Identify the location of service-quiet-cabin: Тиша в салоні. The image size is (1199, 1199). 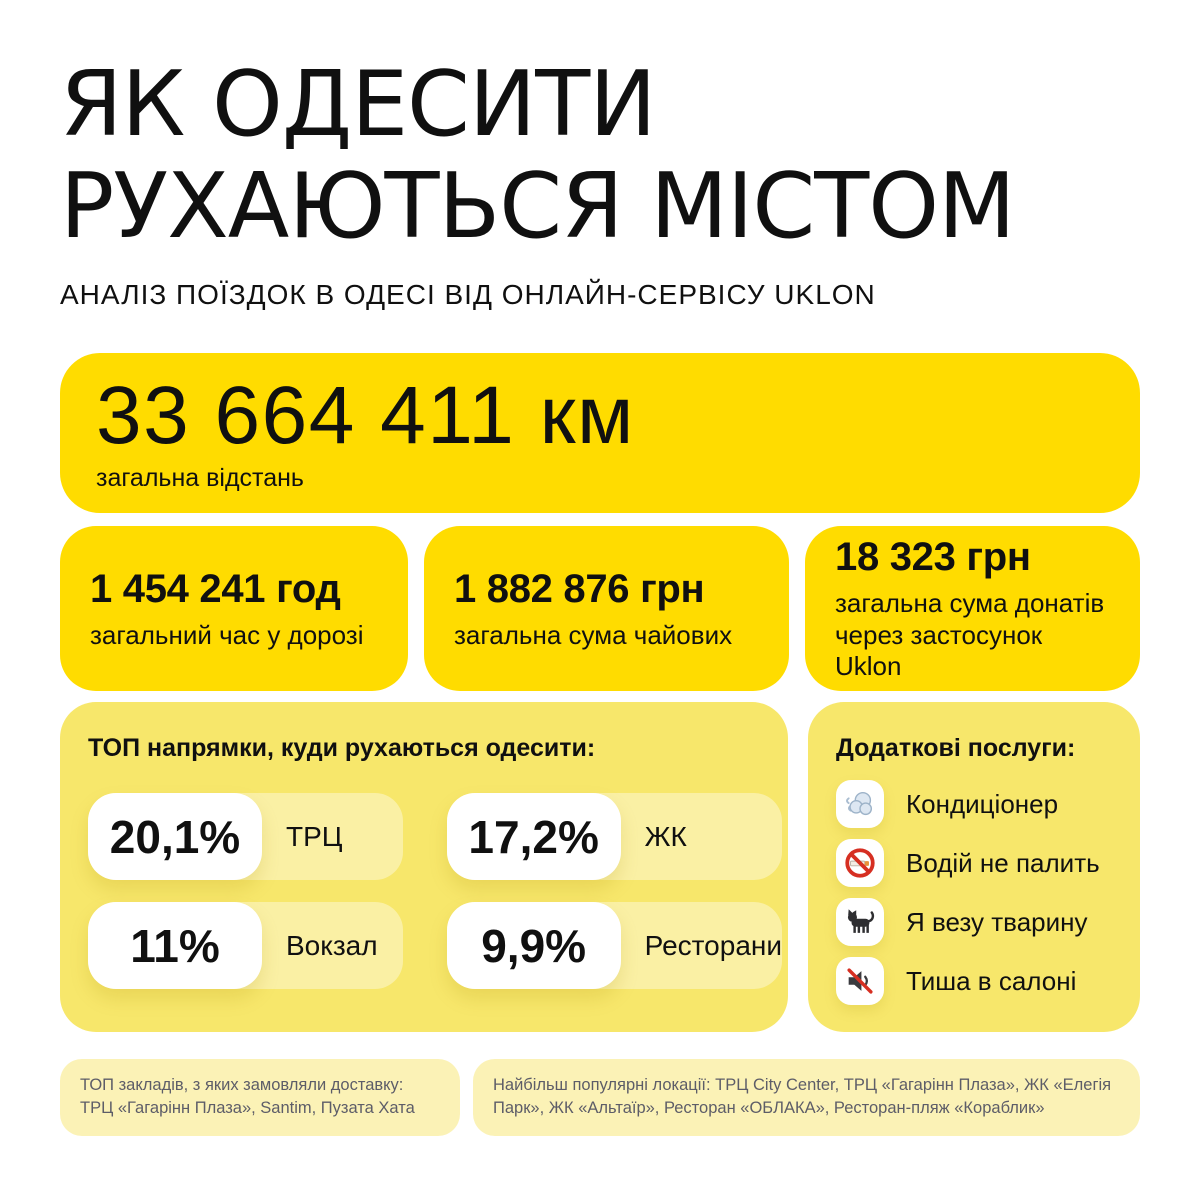
(978, 981).